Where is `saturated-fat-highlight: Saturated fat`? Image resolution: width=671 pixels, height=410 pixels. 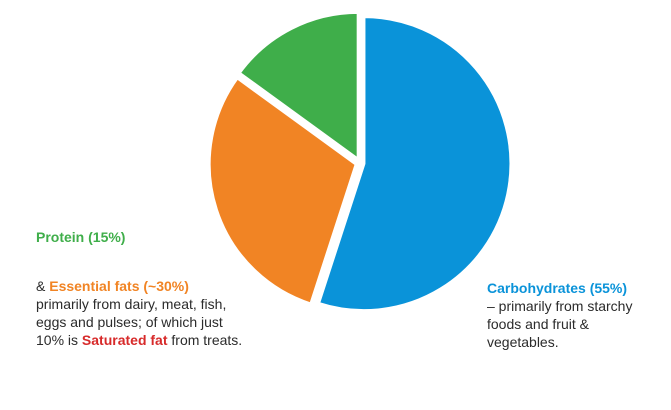 saturated-fat-highlight: Saturated fat is located at coordinates (124, 340).